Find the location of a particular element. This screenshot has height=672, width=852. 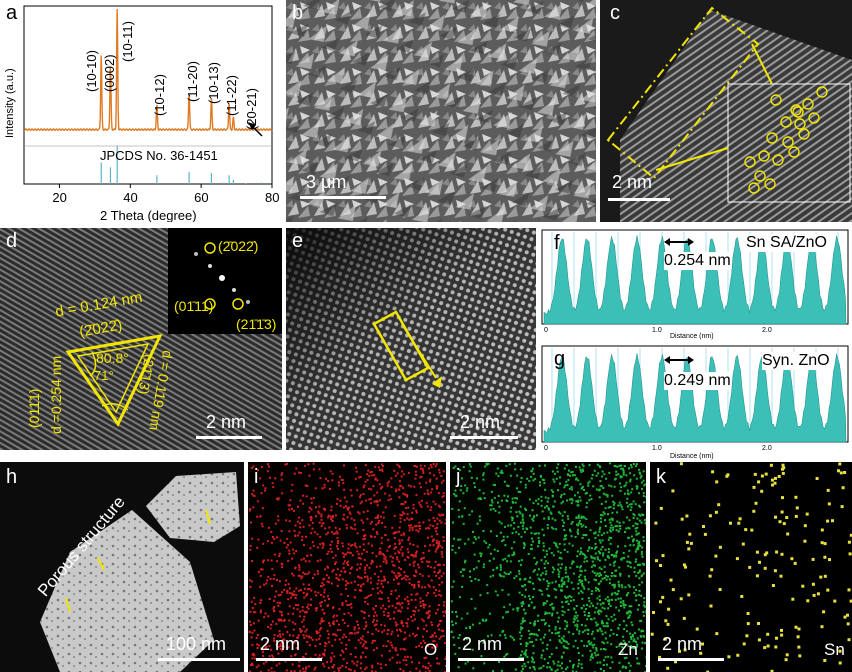

atom-circle is located at coordinates (796, 110).